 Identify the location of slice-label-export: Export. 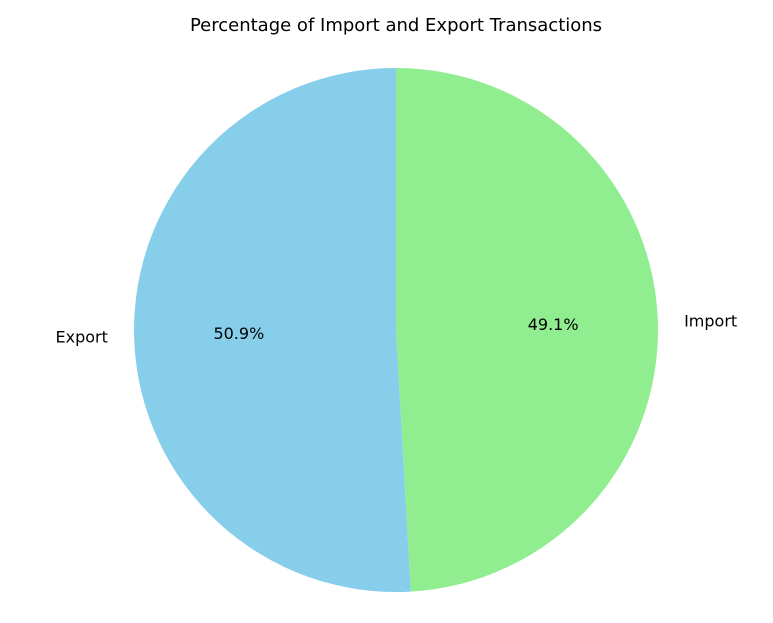
(82, 337).